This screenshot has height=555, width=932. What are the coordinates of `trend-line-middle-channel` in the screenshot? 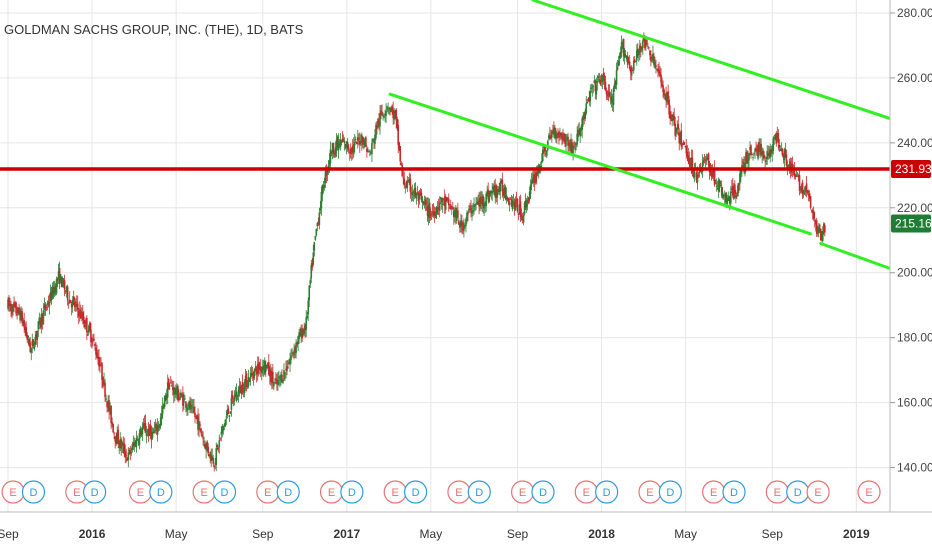 It's located at (600, 164).